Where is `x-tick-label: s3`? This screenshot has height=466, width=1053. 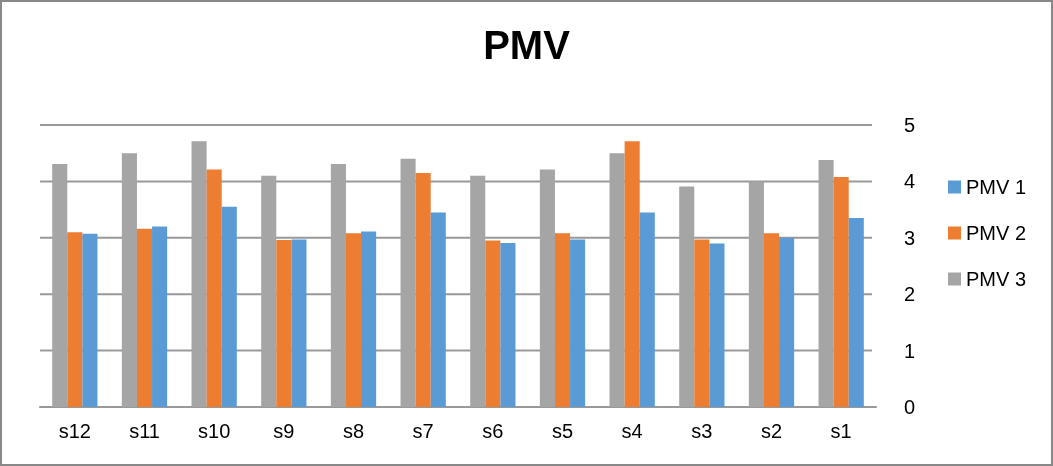 x-tick-label: s3 is located at coordinates (702, 431).